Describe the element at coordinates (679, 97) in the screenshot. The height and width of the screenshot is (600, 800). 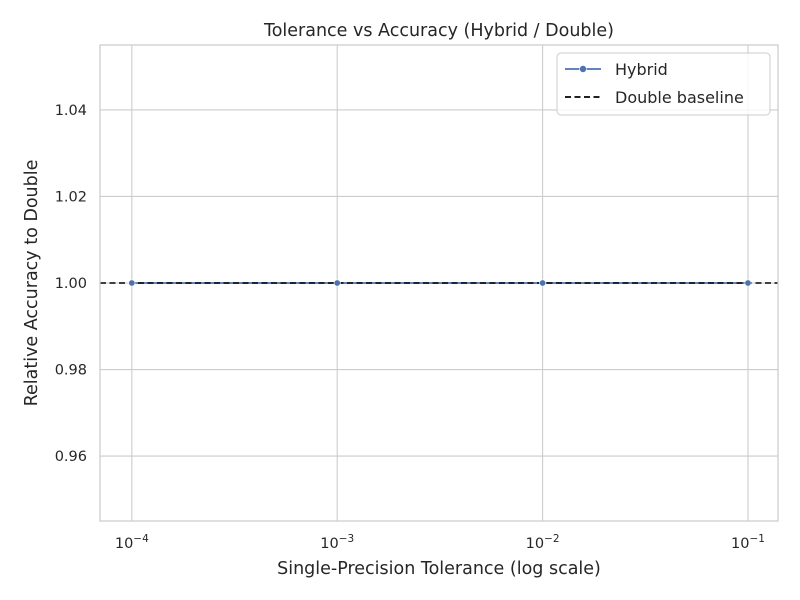
I see `legend-label-double-baseline: Double baseline` at that location.